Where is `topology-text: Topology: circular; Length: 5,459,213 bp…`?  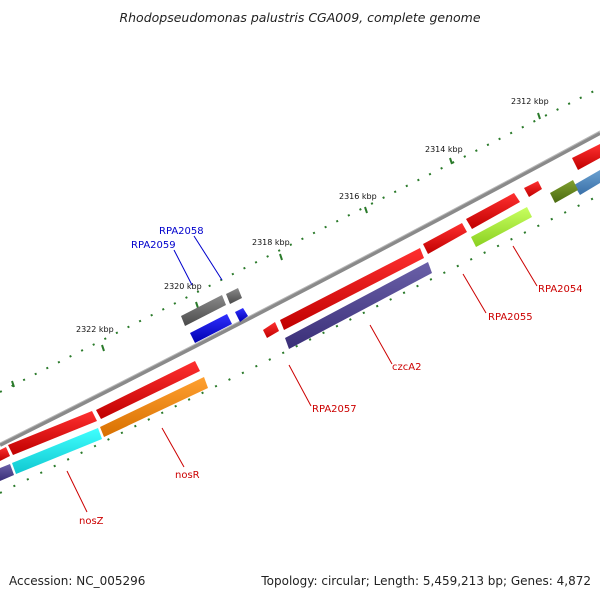
topology-text: Topology: circular; Length: 5,459,213 bp… is located at coordinates (426, 581).